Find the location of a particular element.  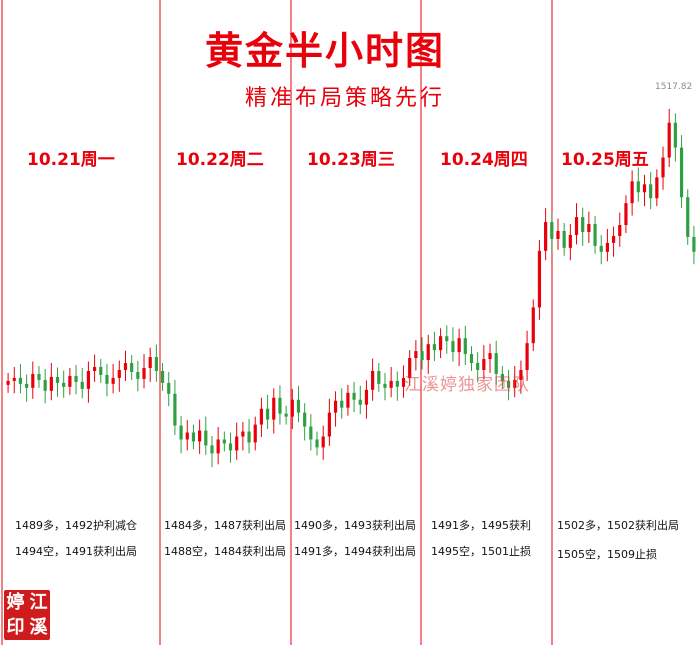

day-label-thu: 10.24周四 is located at coordinates (484, 160).